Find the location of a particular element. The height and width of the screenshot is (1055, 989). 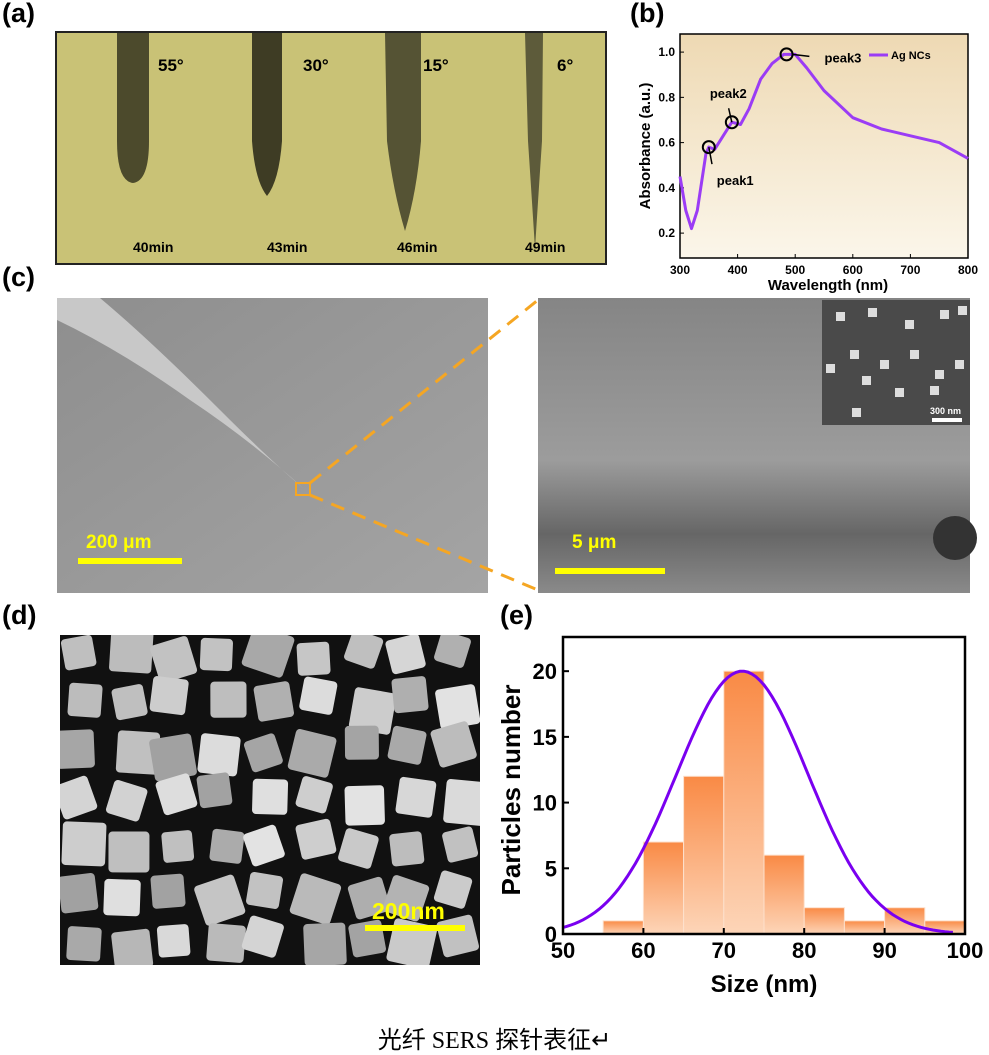

x-tick-label: 400 is located at coordinates (738, 270).